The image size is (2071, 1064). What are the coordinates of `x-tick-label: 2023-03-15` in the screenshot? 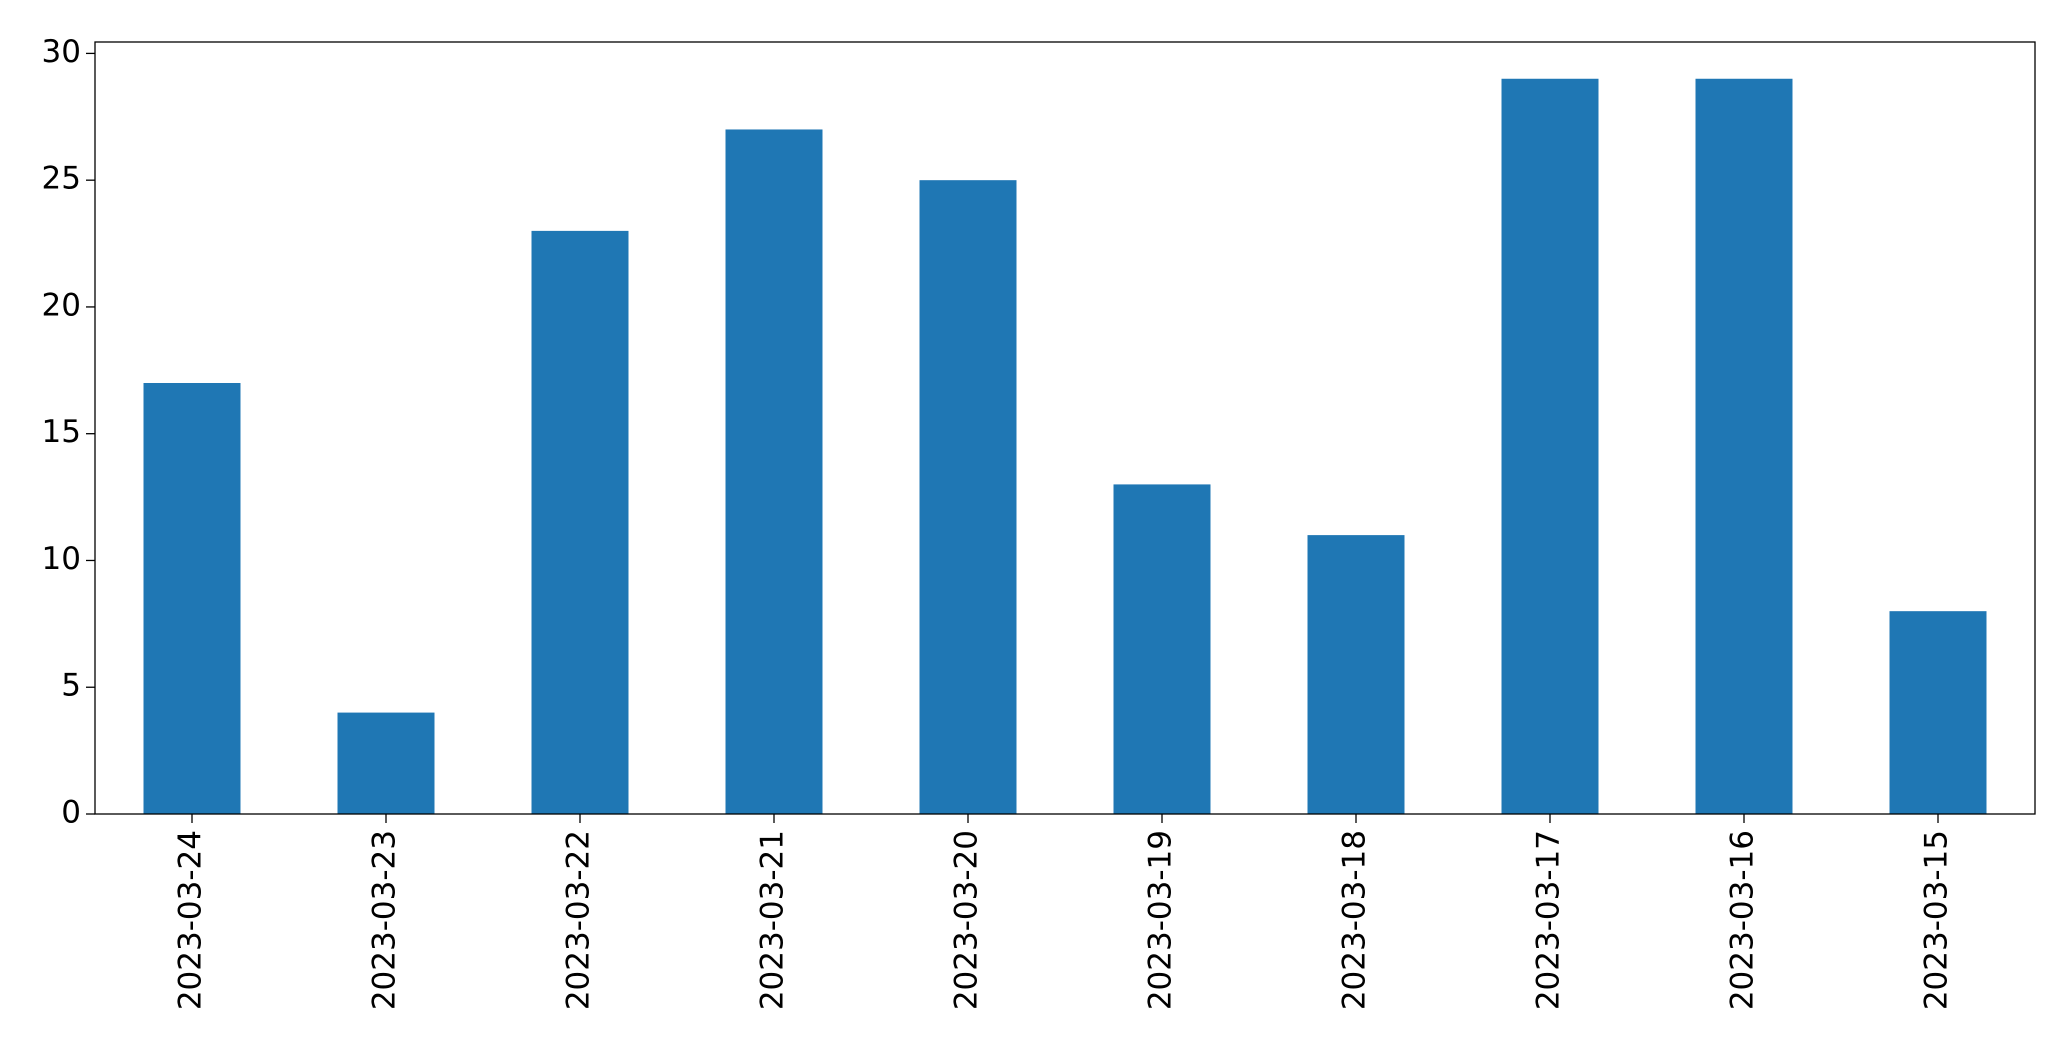 It's located at (1937, 920).